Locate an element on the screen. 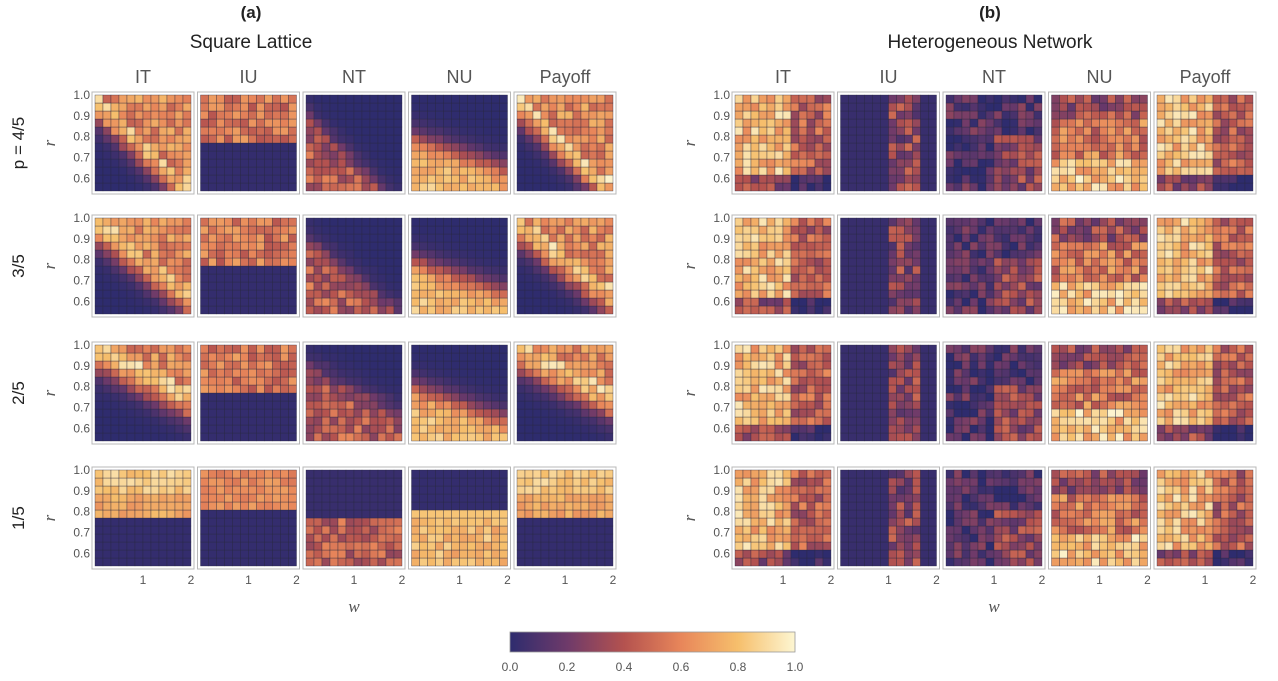  y-tick-label: 0.8 is located at coordinates (81, 137).